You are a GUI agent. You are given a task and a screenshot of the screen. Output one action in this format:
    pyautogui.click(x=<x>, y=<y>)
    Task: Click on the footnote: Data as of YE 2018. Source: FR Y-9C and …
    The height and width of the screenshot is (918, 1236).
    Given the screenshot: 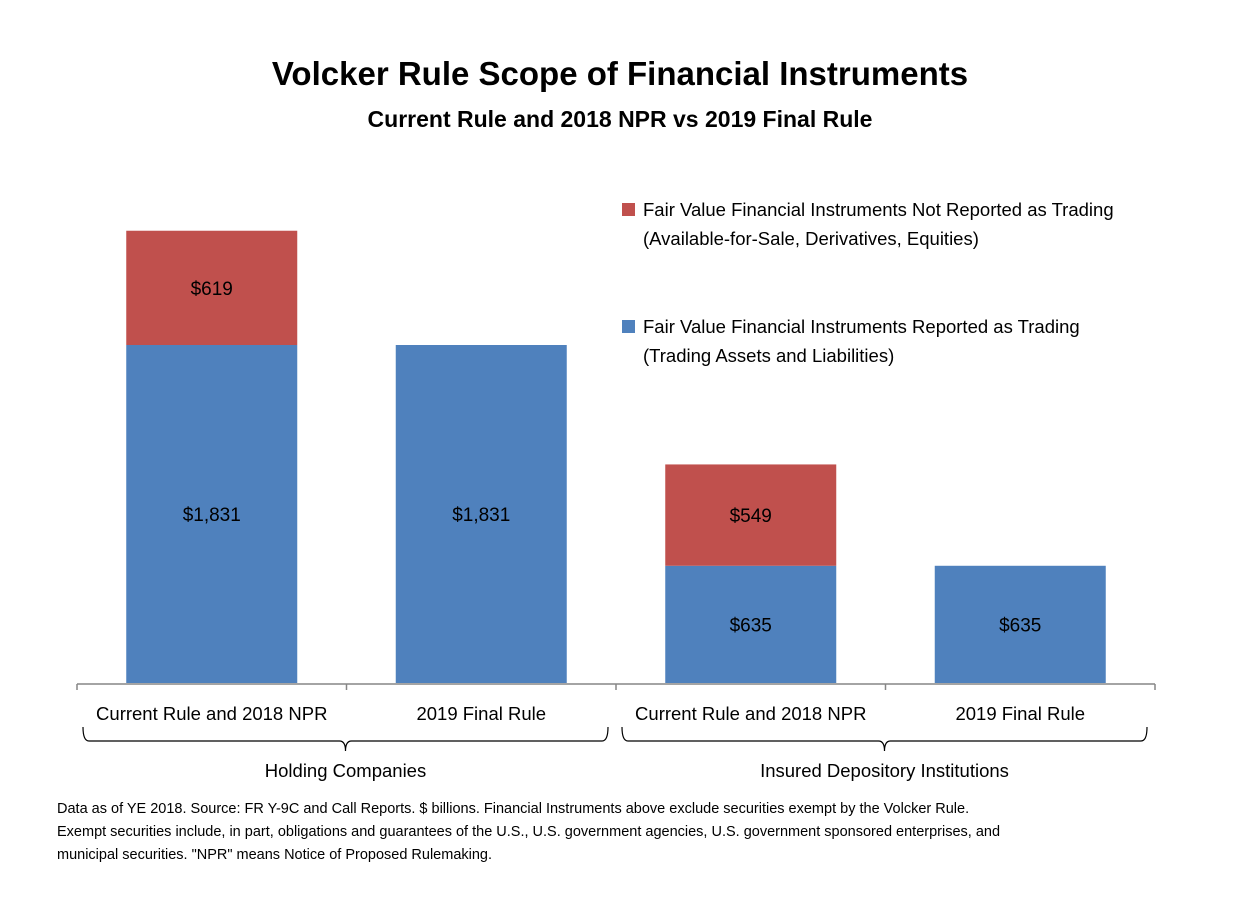 What is the action you would take?
    pyautogui.click(x=632, y=832)
    